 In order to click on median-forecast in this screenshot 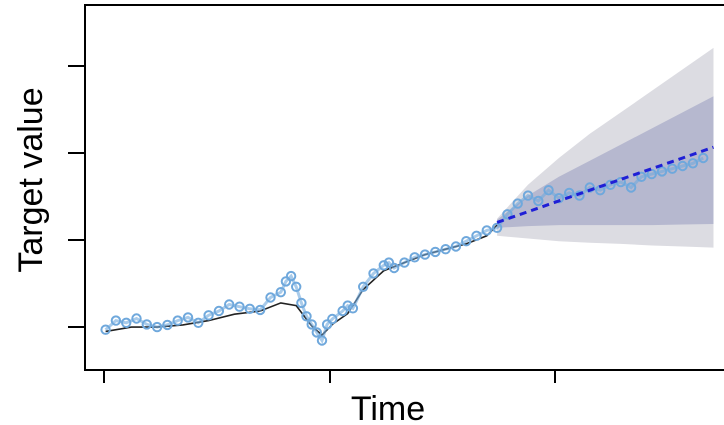, I will do `click(605, 184)`.